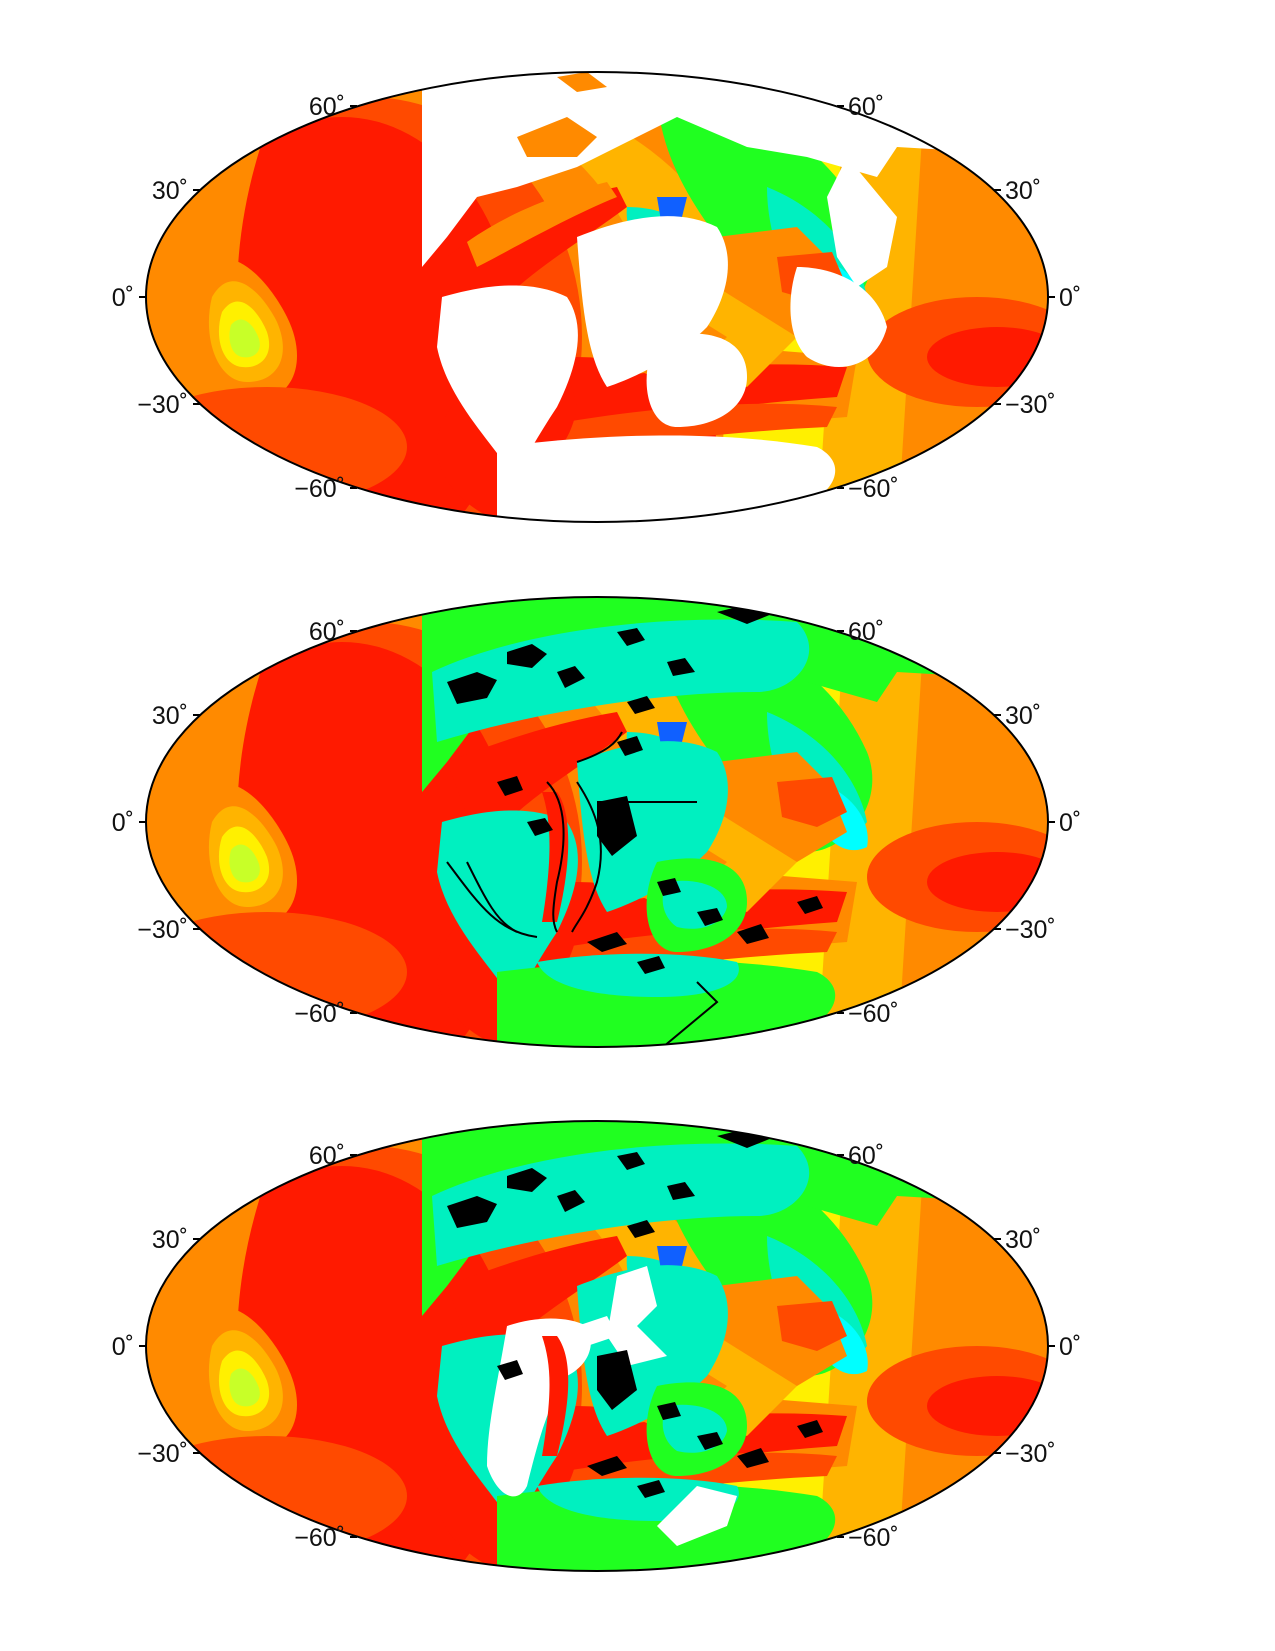  I want to click on land-india, so click(696, 380).